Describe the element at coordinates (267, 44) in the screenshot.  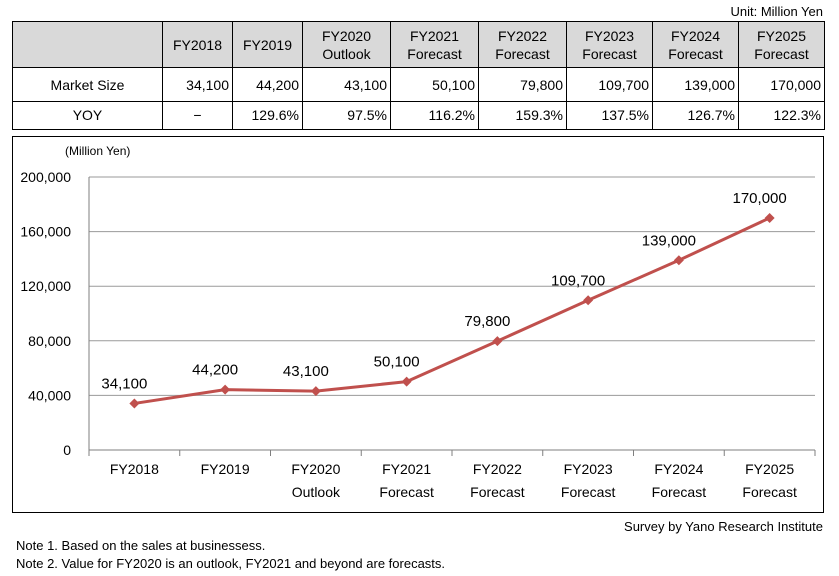
I see `table-header-cell: FY2019` at that location.